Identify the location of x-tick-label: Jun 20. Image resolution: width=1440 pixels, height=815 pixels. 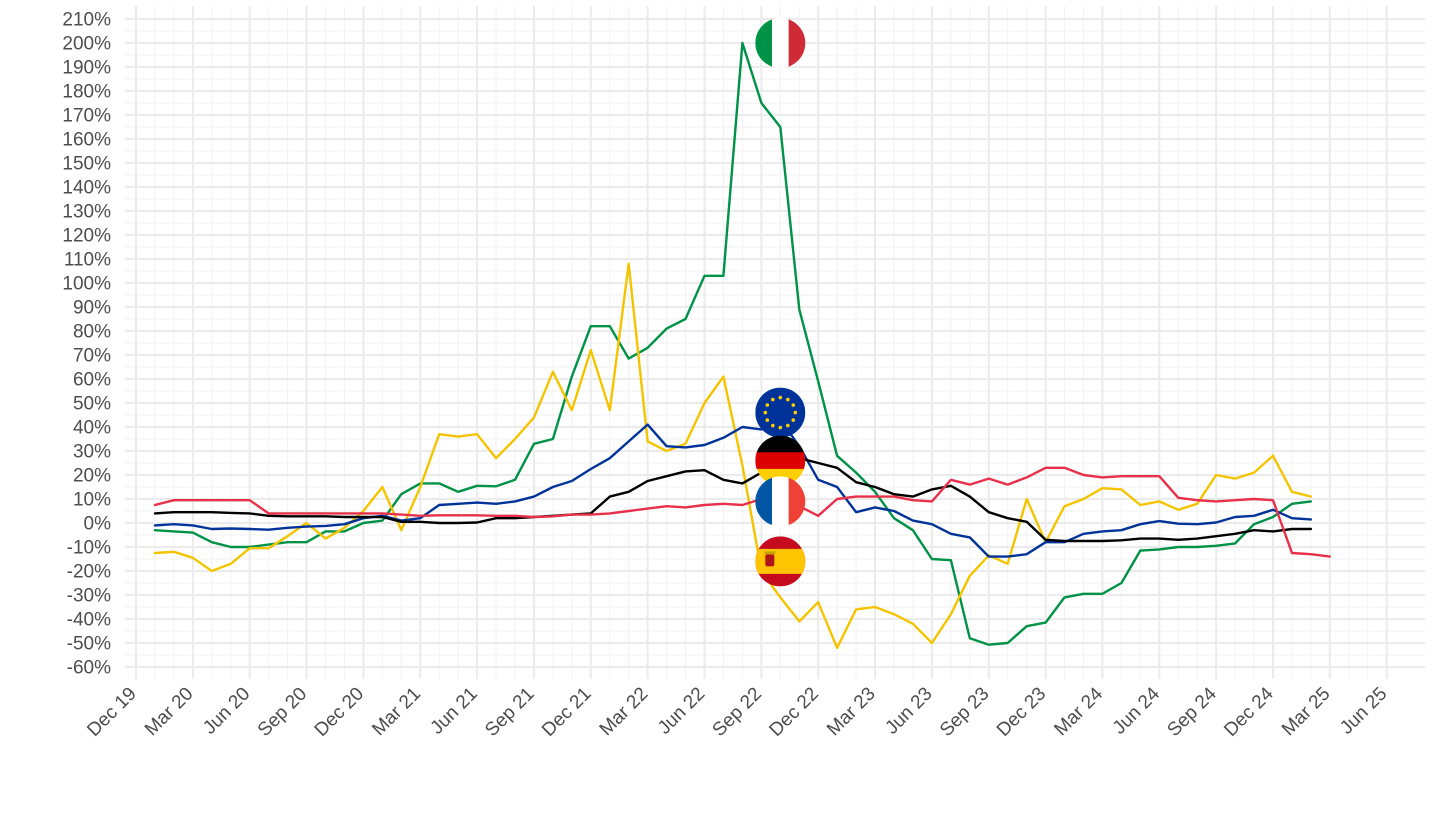
(226, 711).